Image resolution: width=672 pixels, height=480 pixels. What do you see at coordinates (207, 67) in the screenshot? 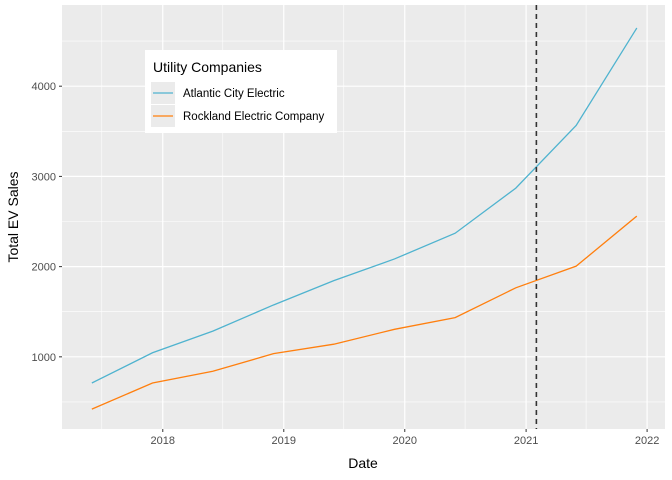
I see `legend-title: Utility Companies` at bounding box center [207, 67].